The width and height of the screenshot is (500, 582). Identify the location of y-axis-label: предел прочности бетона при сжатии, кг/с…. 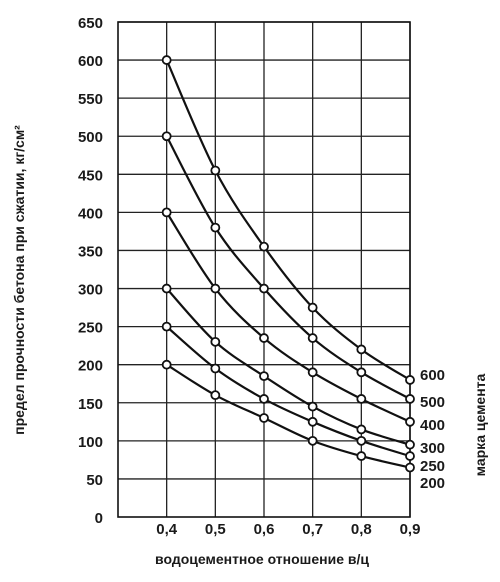
(19, 280).